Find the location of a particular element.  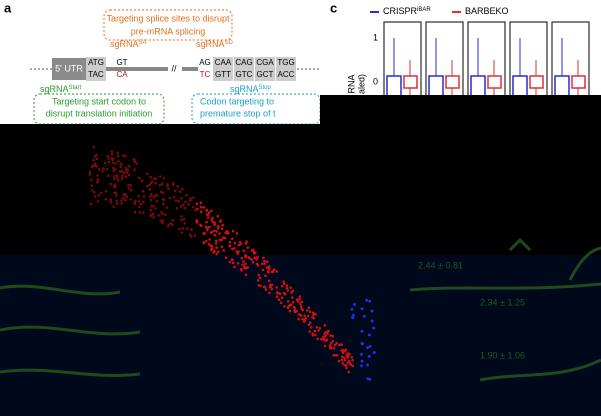

annotation: 2.44 ± 0.81 is located at coordinates (440, 265).